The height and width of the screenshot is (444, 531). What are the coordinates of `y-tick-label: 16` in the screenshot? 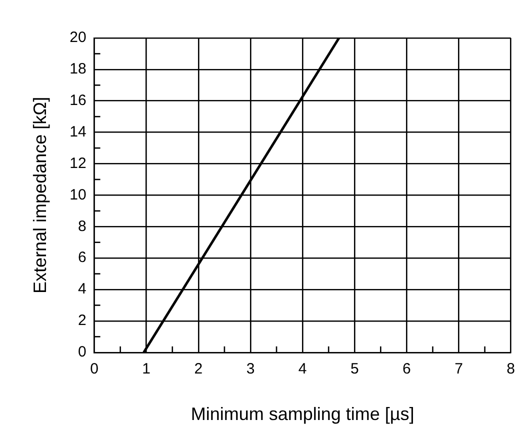 It's located at (78, 101).